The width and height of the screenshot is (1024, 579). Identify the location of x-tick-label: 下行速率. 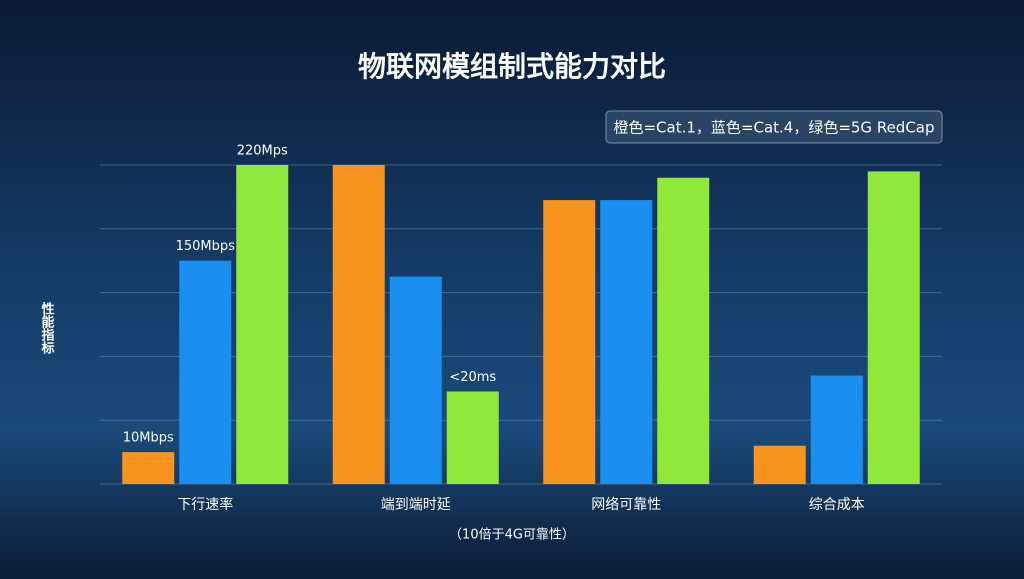
(205, 504).